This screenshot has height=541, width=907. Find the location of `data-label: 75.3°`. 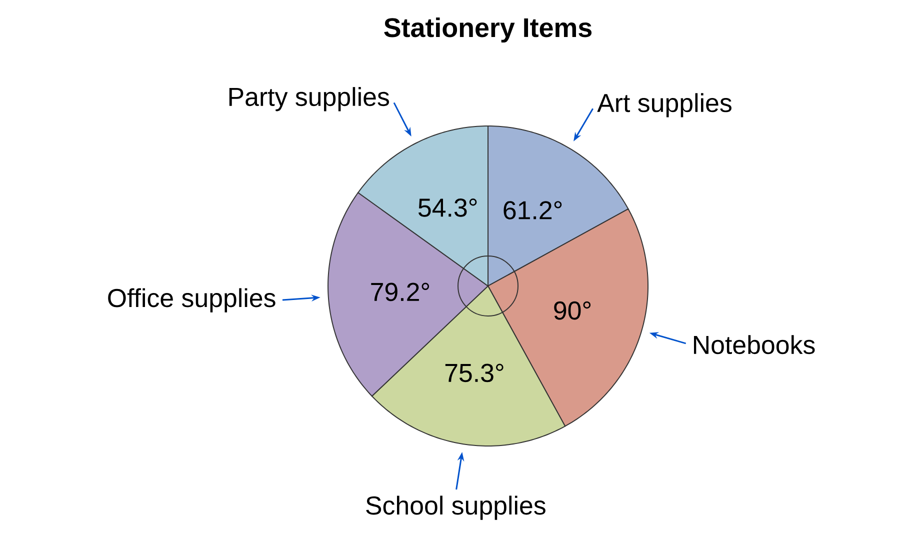

data-label: 75.3° is located at coordinates (474, 373).